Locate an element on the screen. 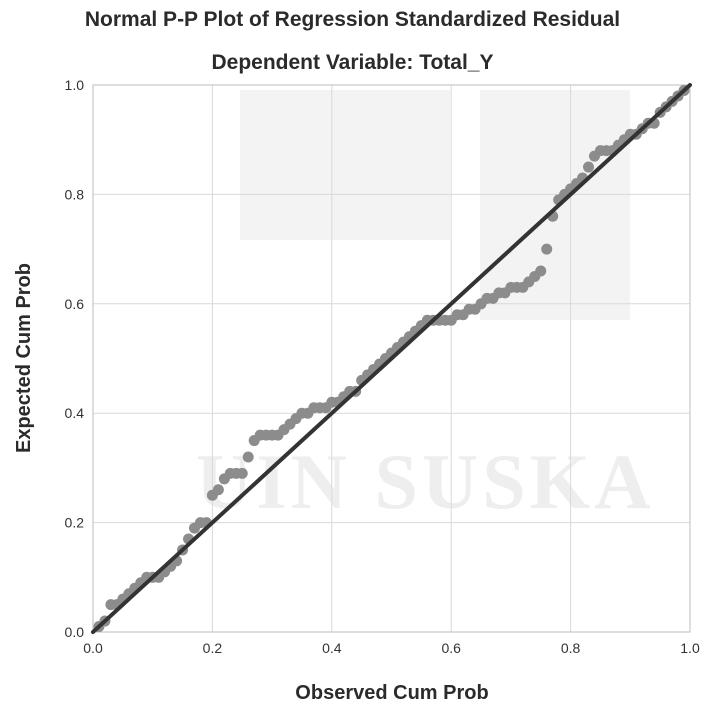 The width and height of the screenshot is (705, 704). y-tick-labels: 0.0 0.2 0.4 0.6 0.8 1.0 is located at coordinates (75, 358).